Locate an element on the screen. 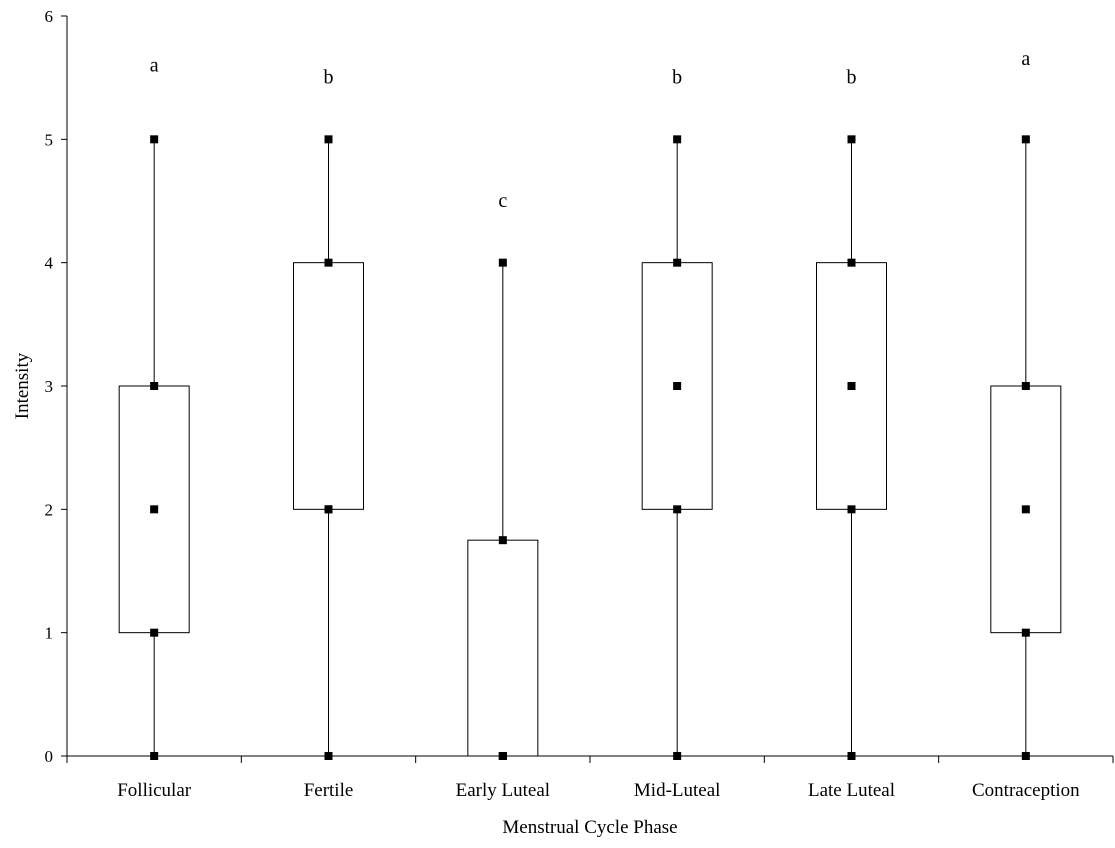 The image size is (1115, 848). x-category-label: Mid-Luteal is located at coordinates (677, 790).